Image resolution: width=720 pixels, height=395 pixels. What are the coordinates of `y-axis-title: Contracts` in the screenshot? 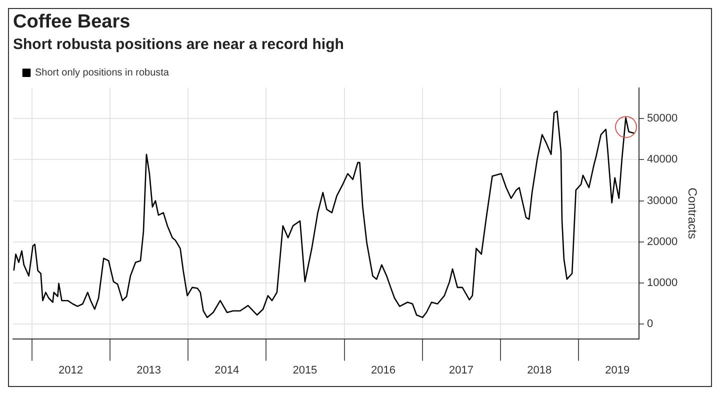 It's located at (692, 213).